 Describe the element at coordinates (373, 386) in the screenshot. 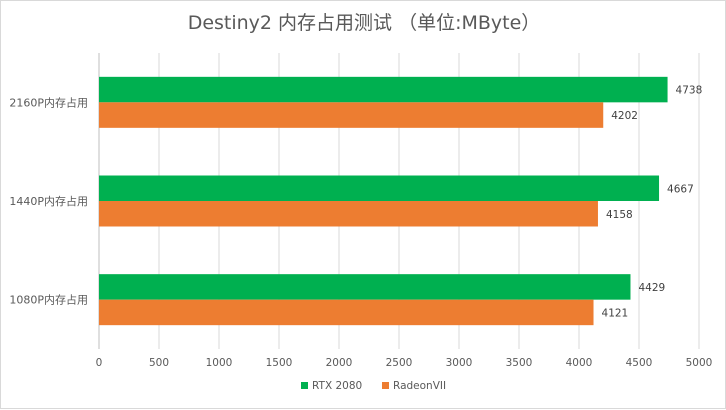

I see `legend: RTX 2080 RadeonVII` at that location.